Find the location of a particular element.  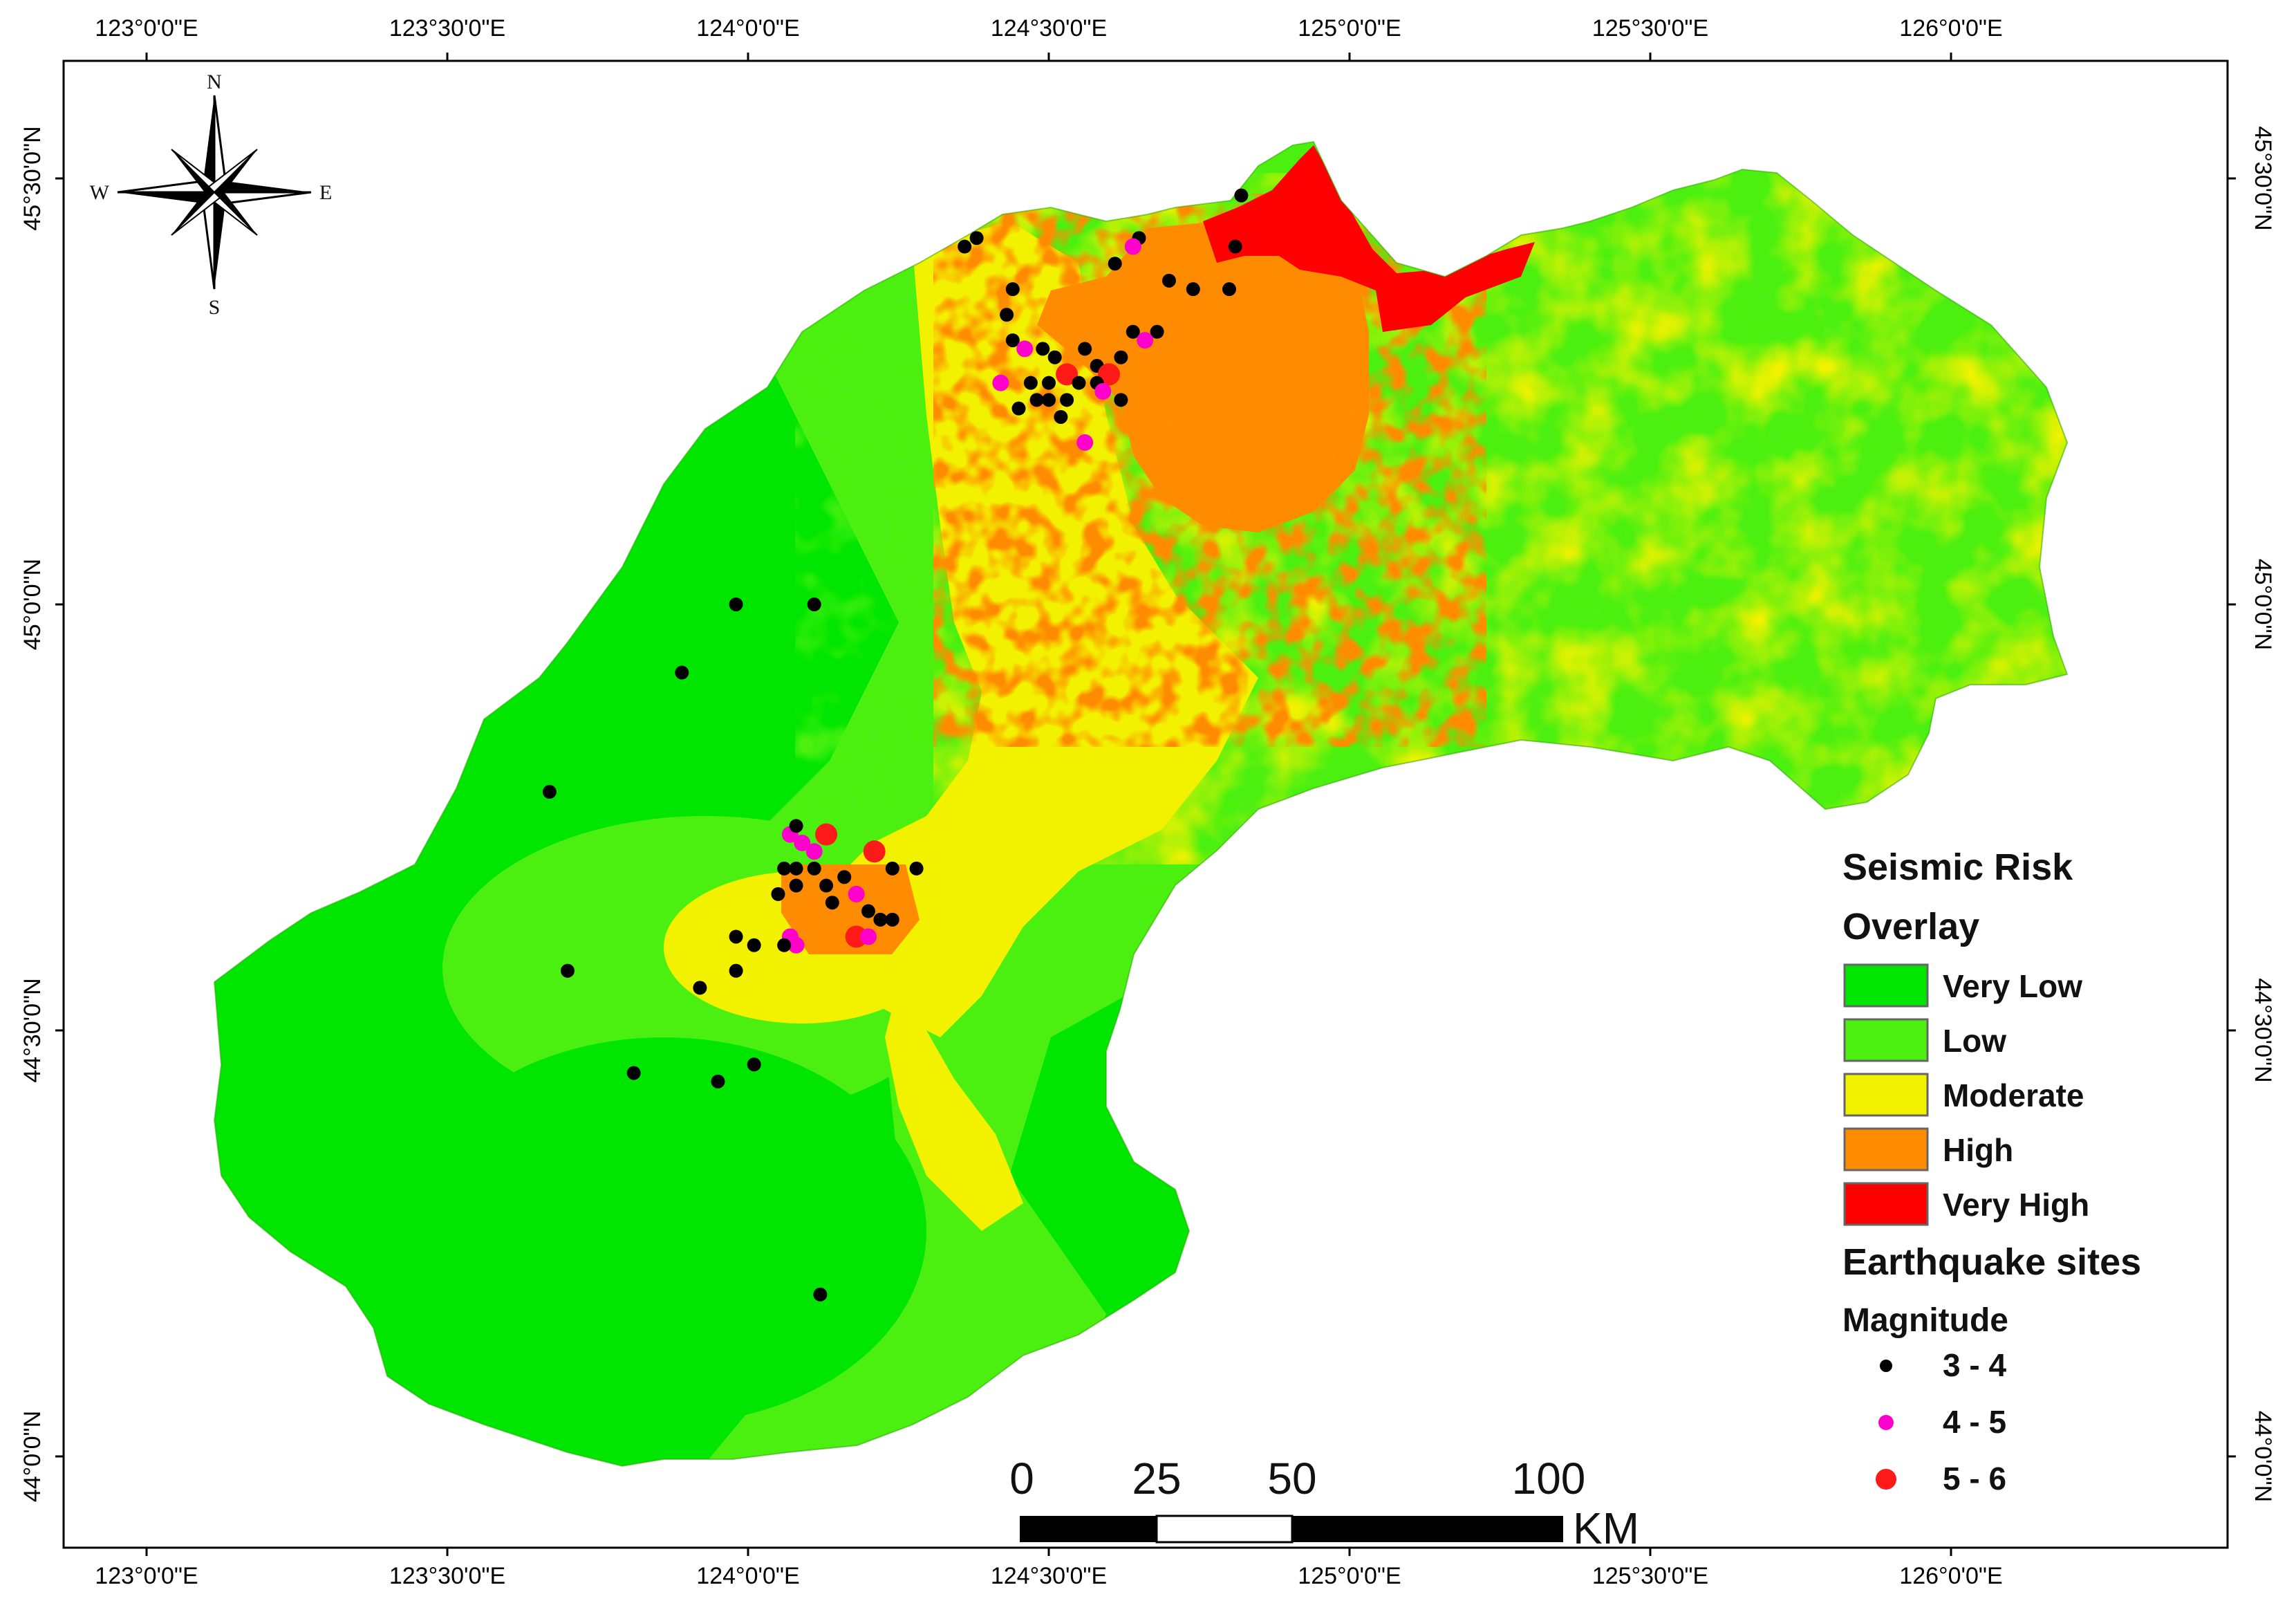

lat-tick-right-label: 44°30'0"N is located at coordinates (2263, 1030).